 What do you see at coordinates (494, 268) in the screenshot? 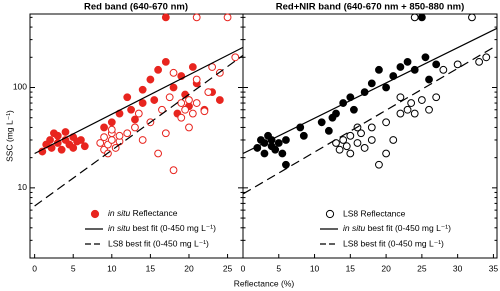
I see `x-tick-label: 35` at bounding box center [494, 268].